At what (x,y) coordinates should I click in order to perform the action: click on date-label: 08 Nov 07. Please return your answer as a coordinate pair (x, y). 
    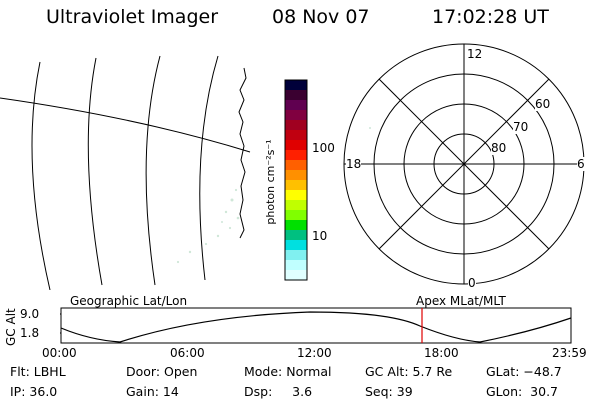
    Looking at the image, I should click on (321, 17).